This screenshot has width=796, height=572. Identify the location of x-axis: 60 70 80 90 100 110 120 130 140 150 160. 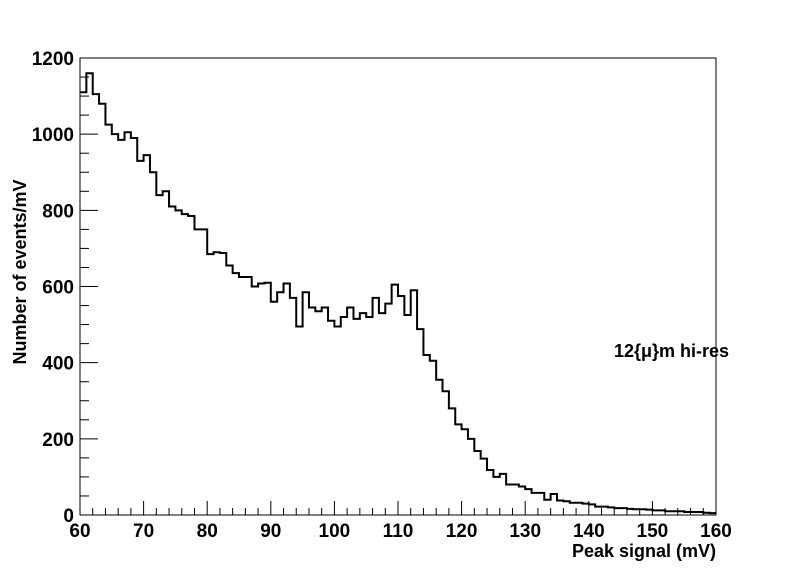
(400, 521).